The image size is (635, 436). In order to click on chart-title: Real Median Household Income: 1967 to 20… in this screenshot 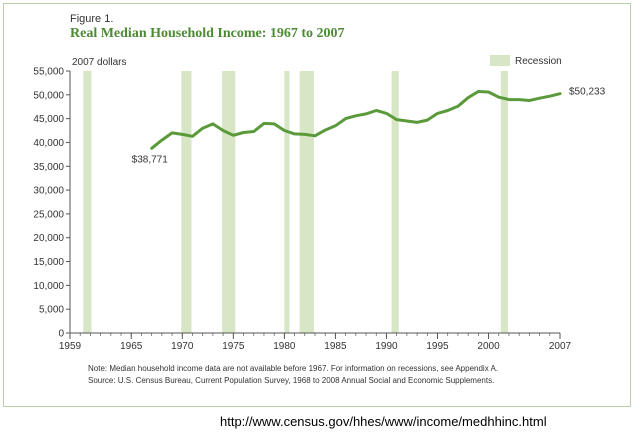, I will do `click(207, 33)`.